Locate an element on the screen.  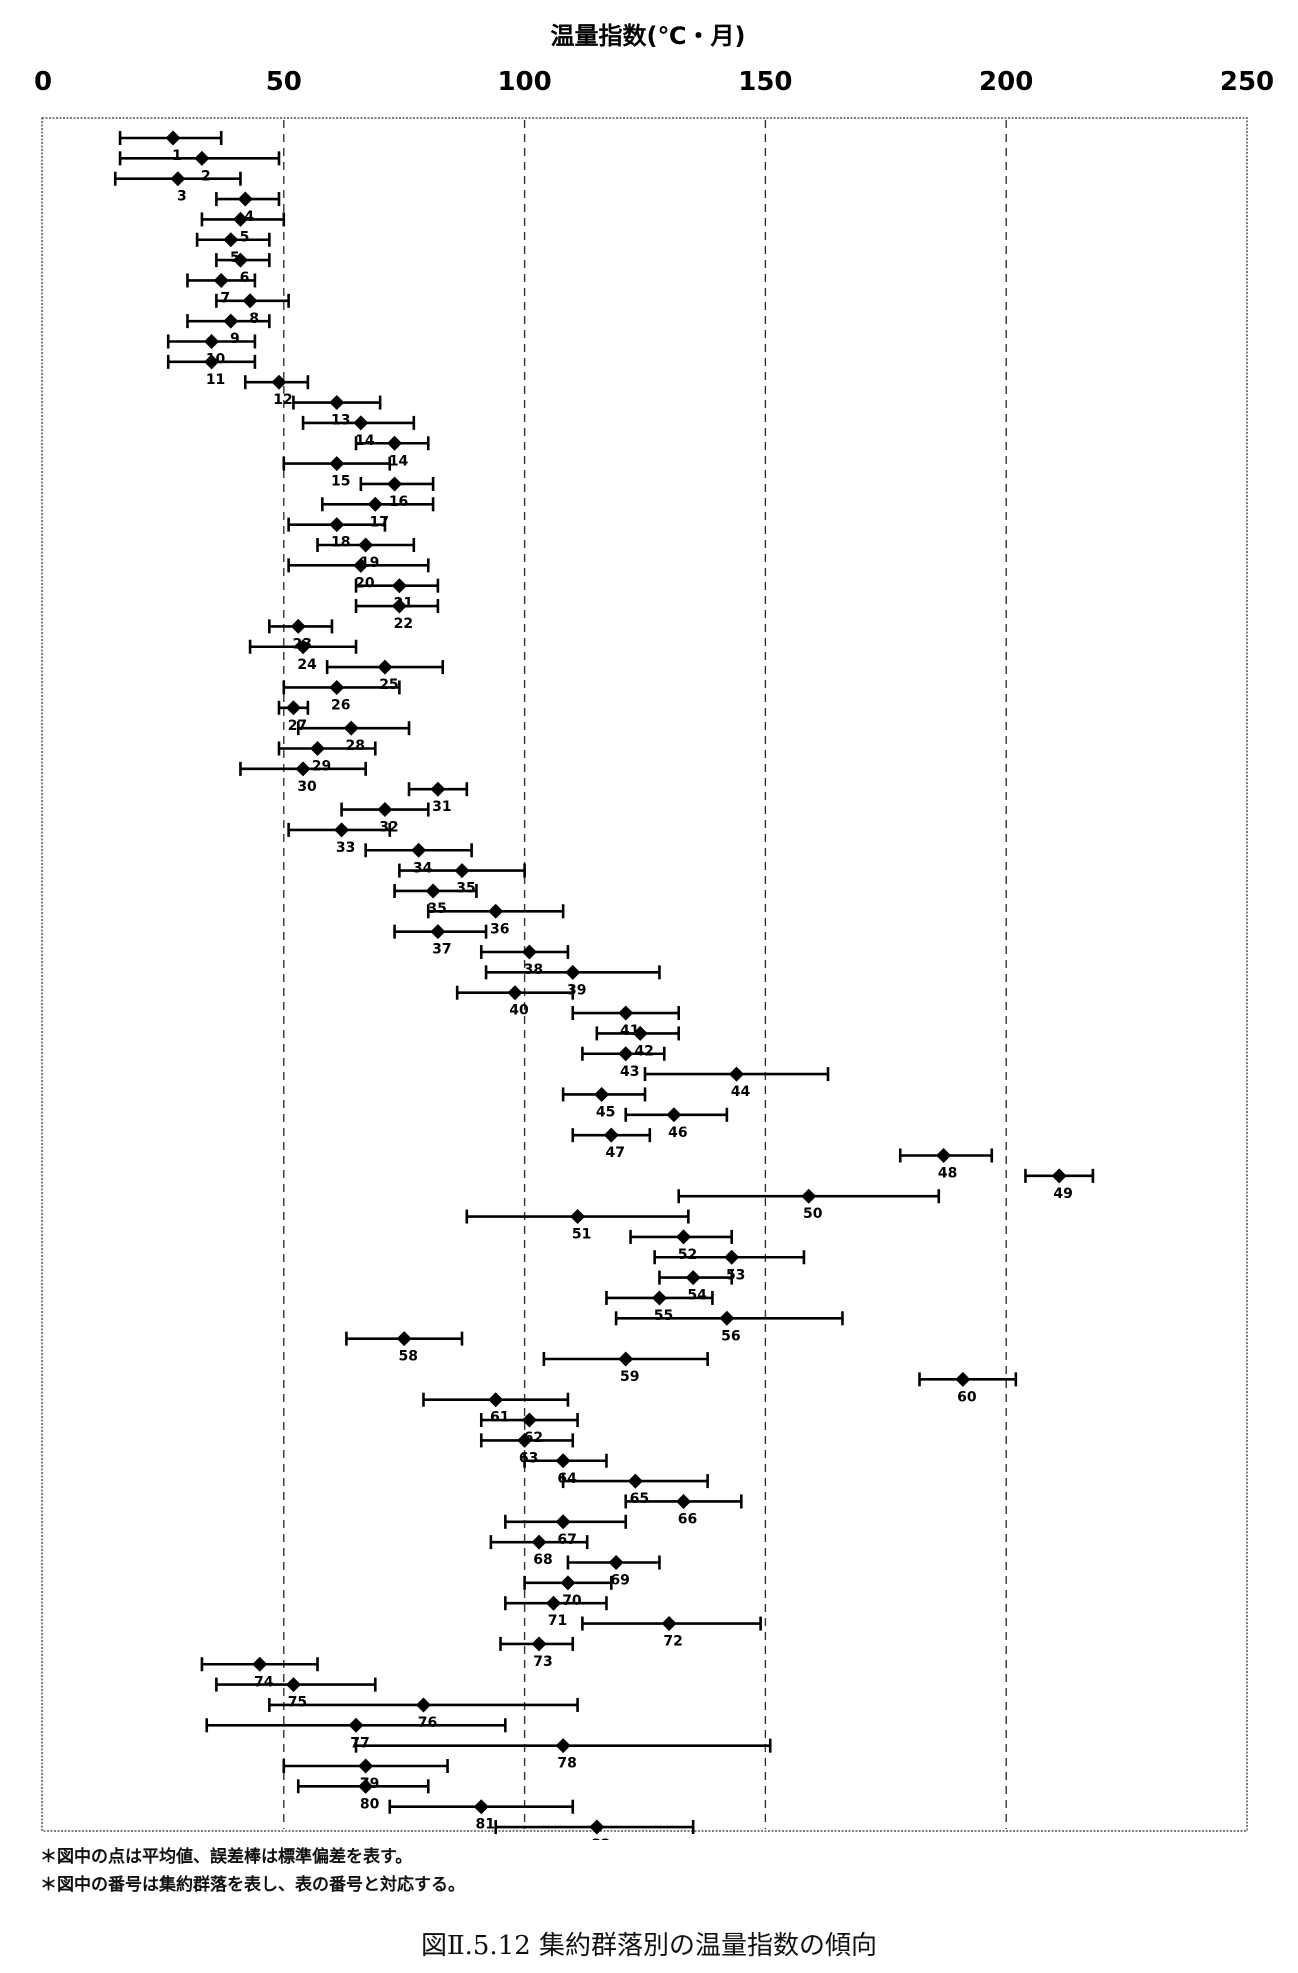
data-point-group: 78 is located at coordinates (563, 1755).